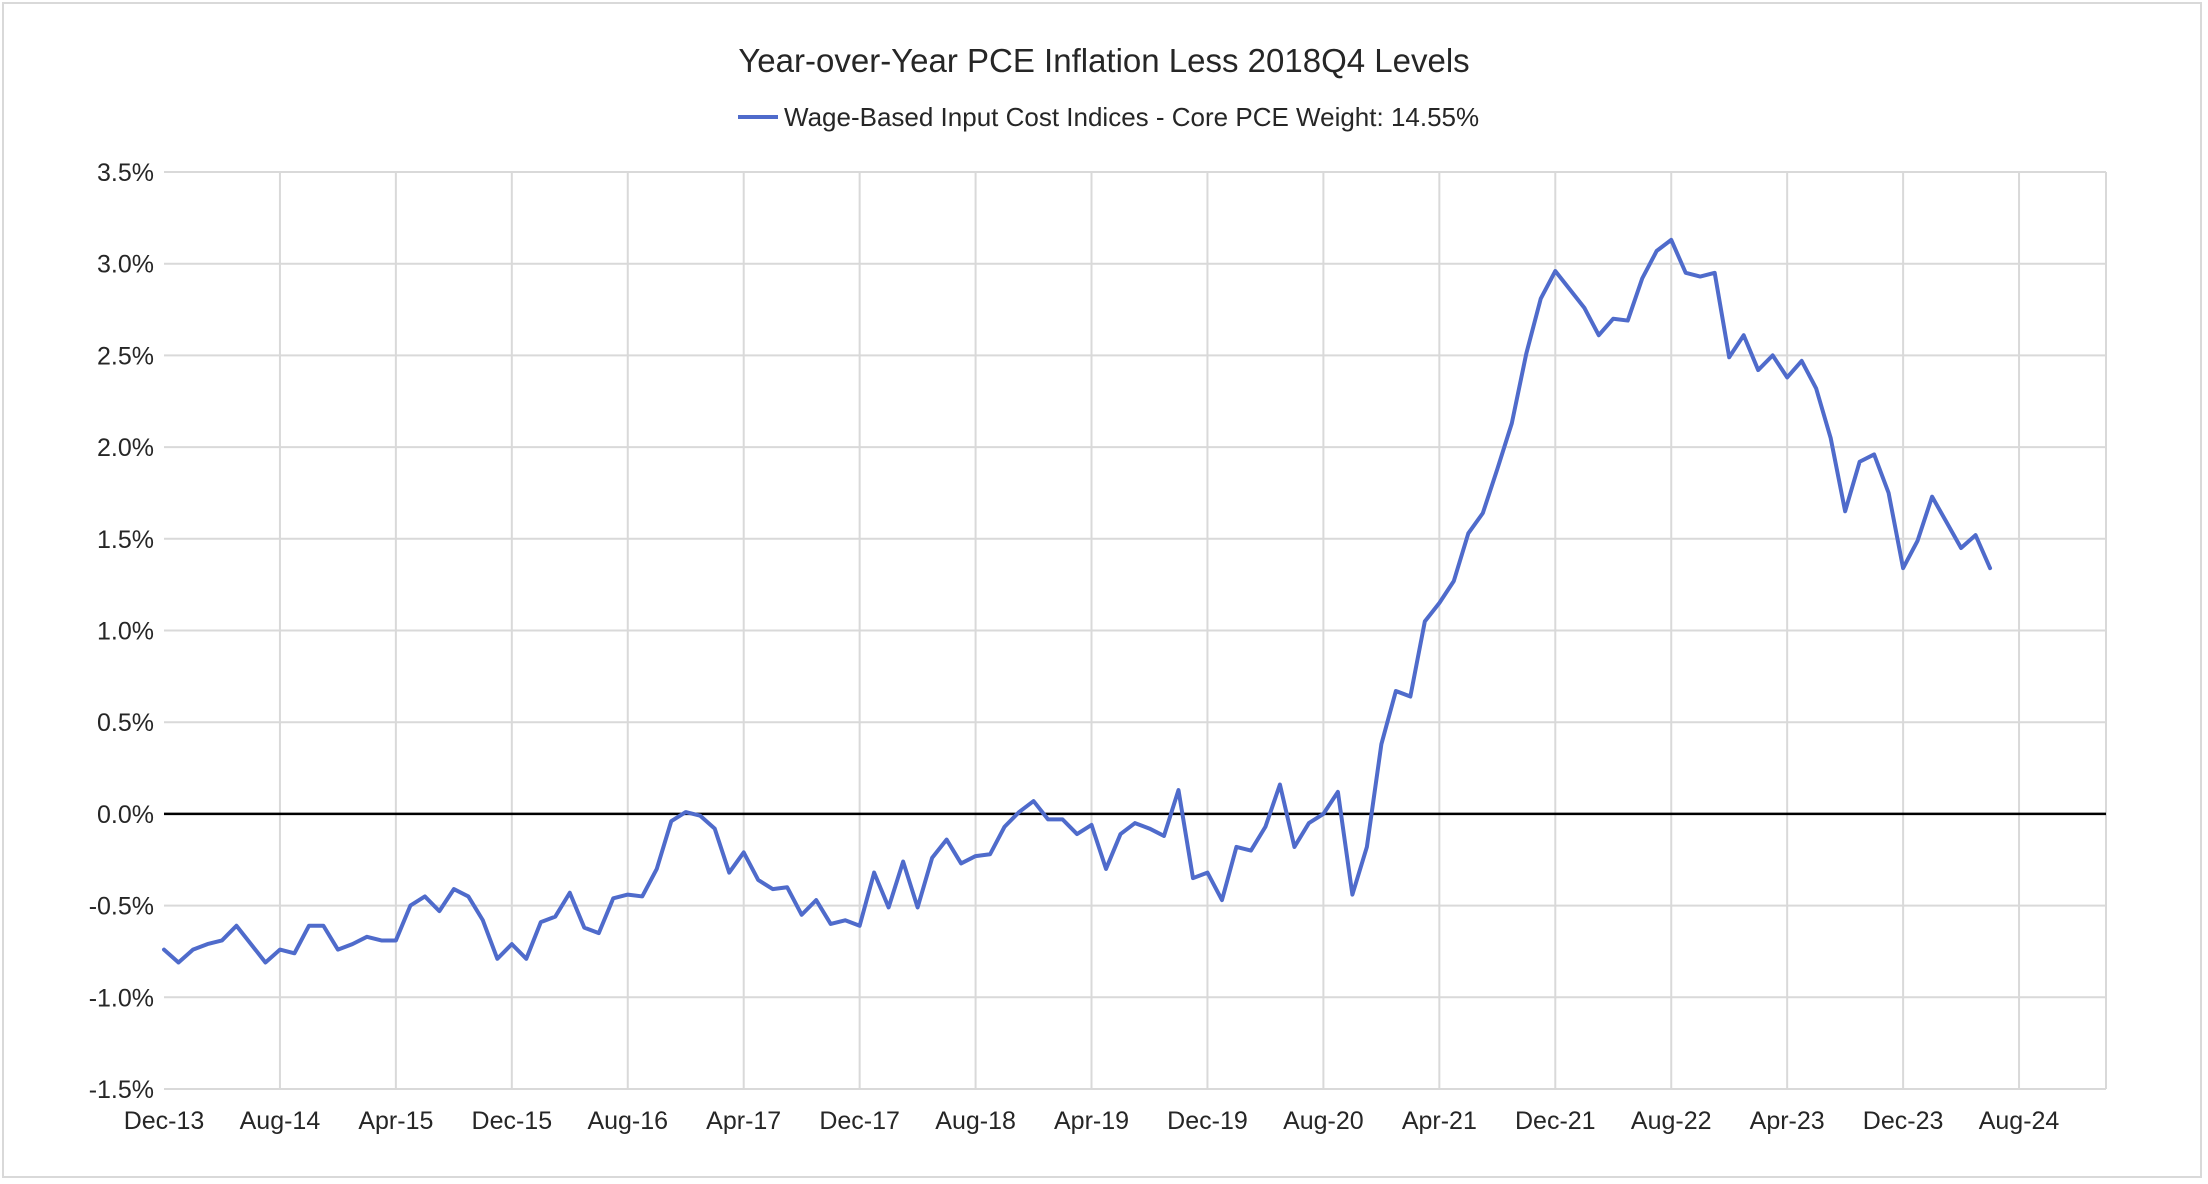 This screenshot has width=2208, height=1184. What do you see at coordinates (512, 1121) in the screenshot?
I see `x-tick-label: Dec-15` at bounding box center [512, 1121].